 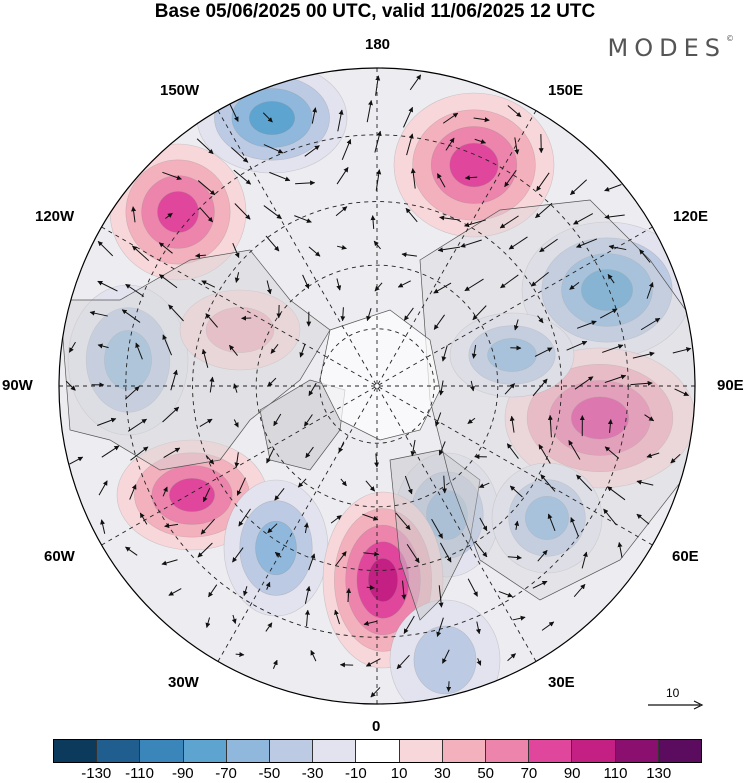 I want to click on lon-label-120e: 120E, so click(x=691, y=216).